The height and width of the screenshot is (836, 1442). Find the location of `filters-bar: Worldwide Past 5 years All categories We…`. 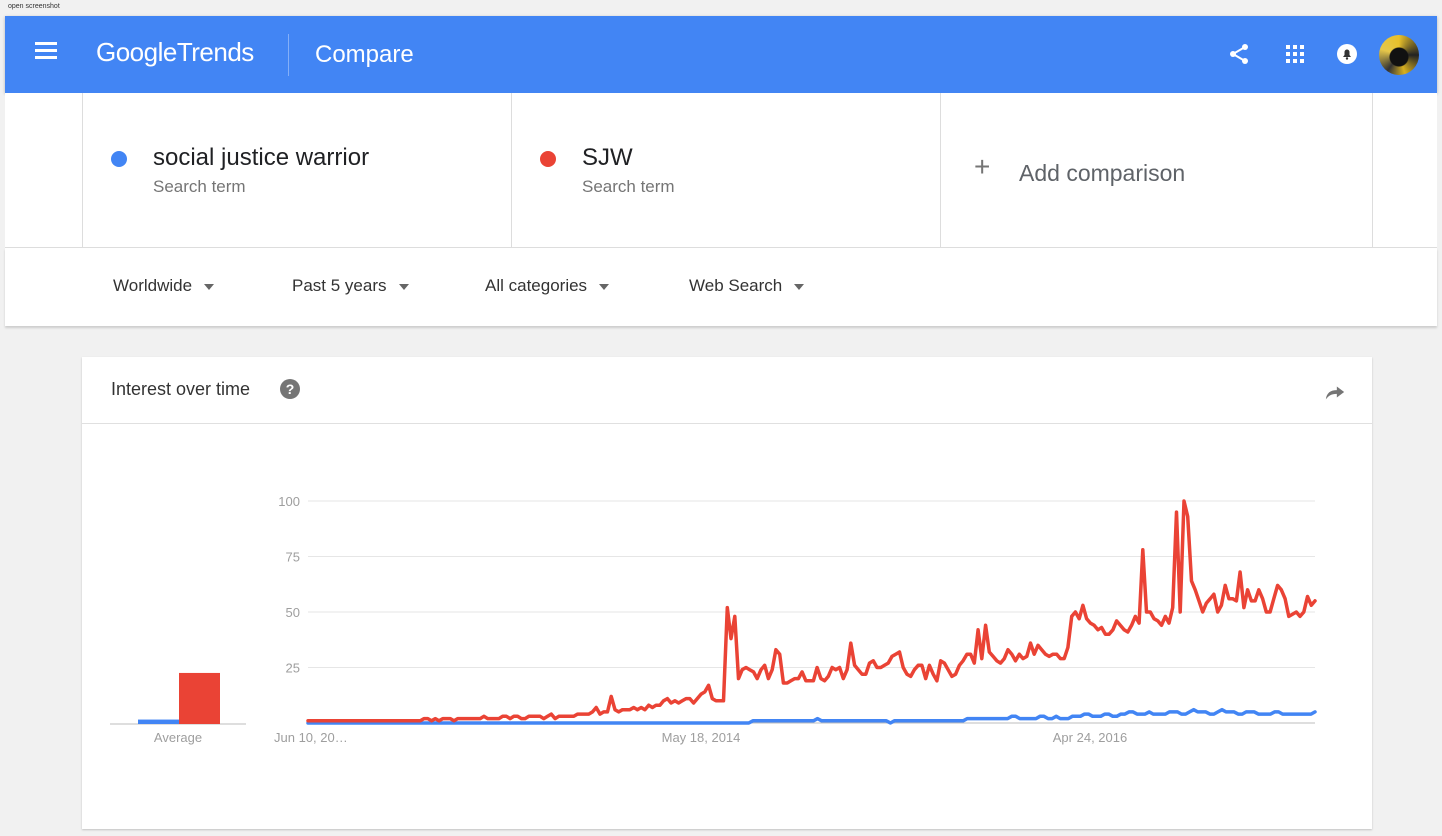

filters-bar: Worldwide Past 5 years All categories We… is located at coordinates (721, 287).